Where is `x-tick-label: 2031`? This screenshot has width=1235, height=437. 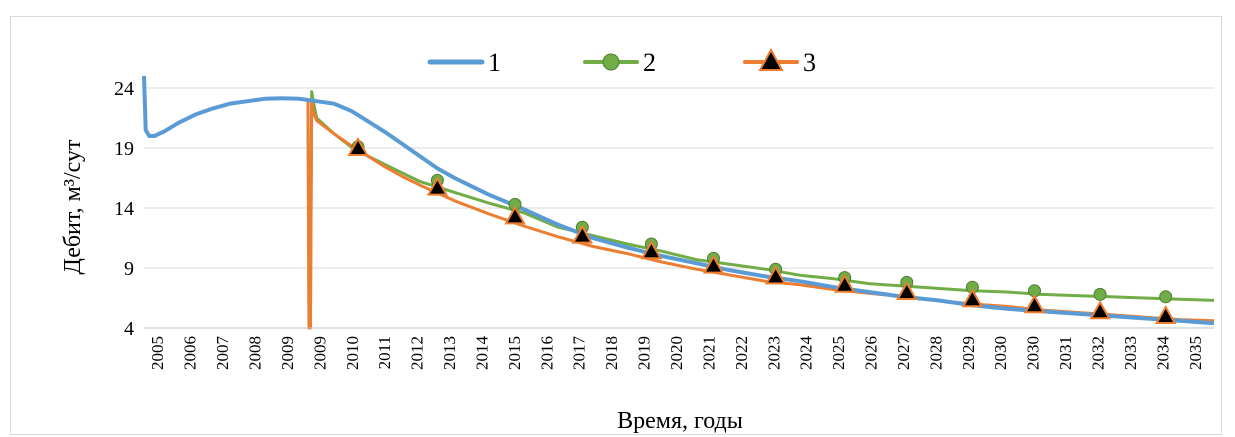
x-tick-label: 2031 is located at coordinates (1065, 353).